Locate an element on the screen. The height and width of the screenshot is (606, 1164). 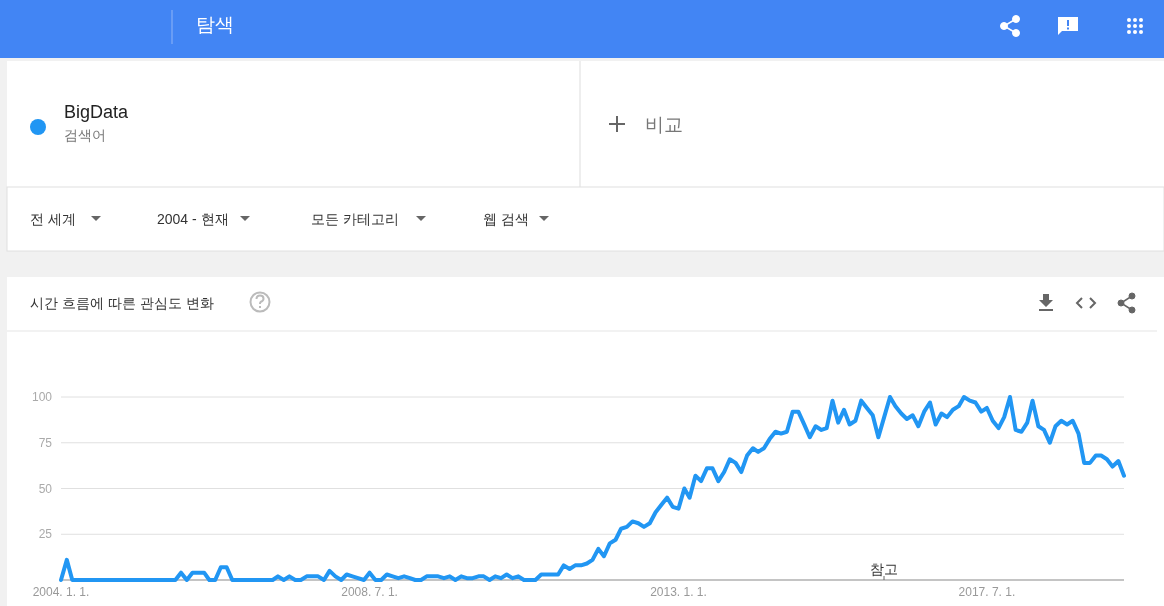
x-tick-label: 2008. 7. 1. is located at coordinates (369, 592).